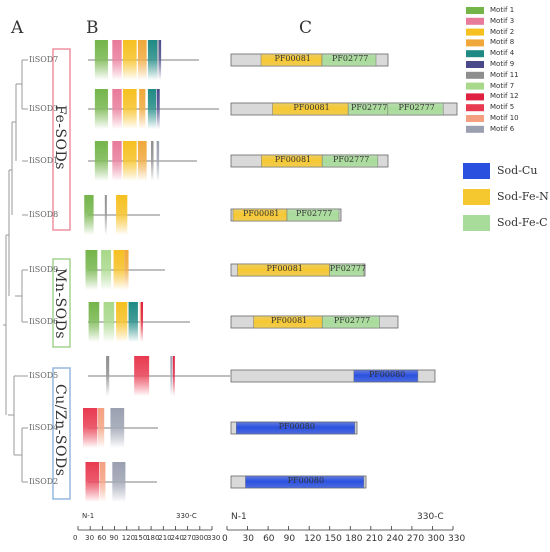 Image resolution: width=550 pixels, height=552 pixels. What do you see at coordinates (436, 539) in the screenshot?
I see `axis-c-tick-label: 300` at bounding box center [436, 539].